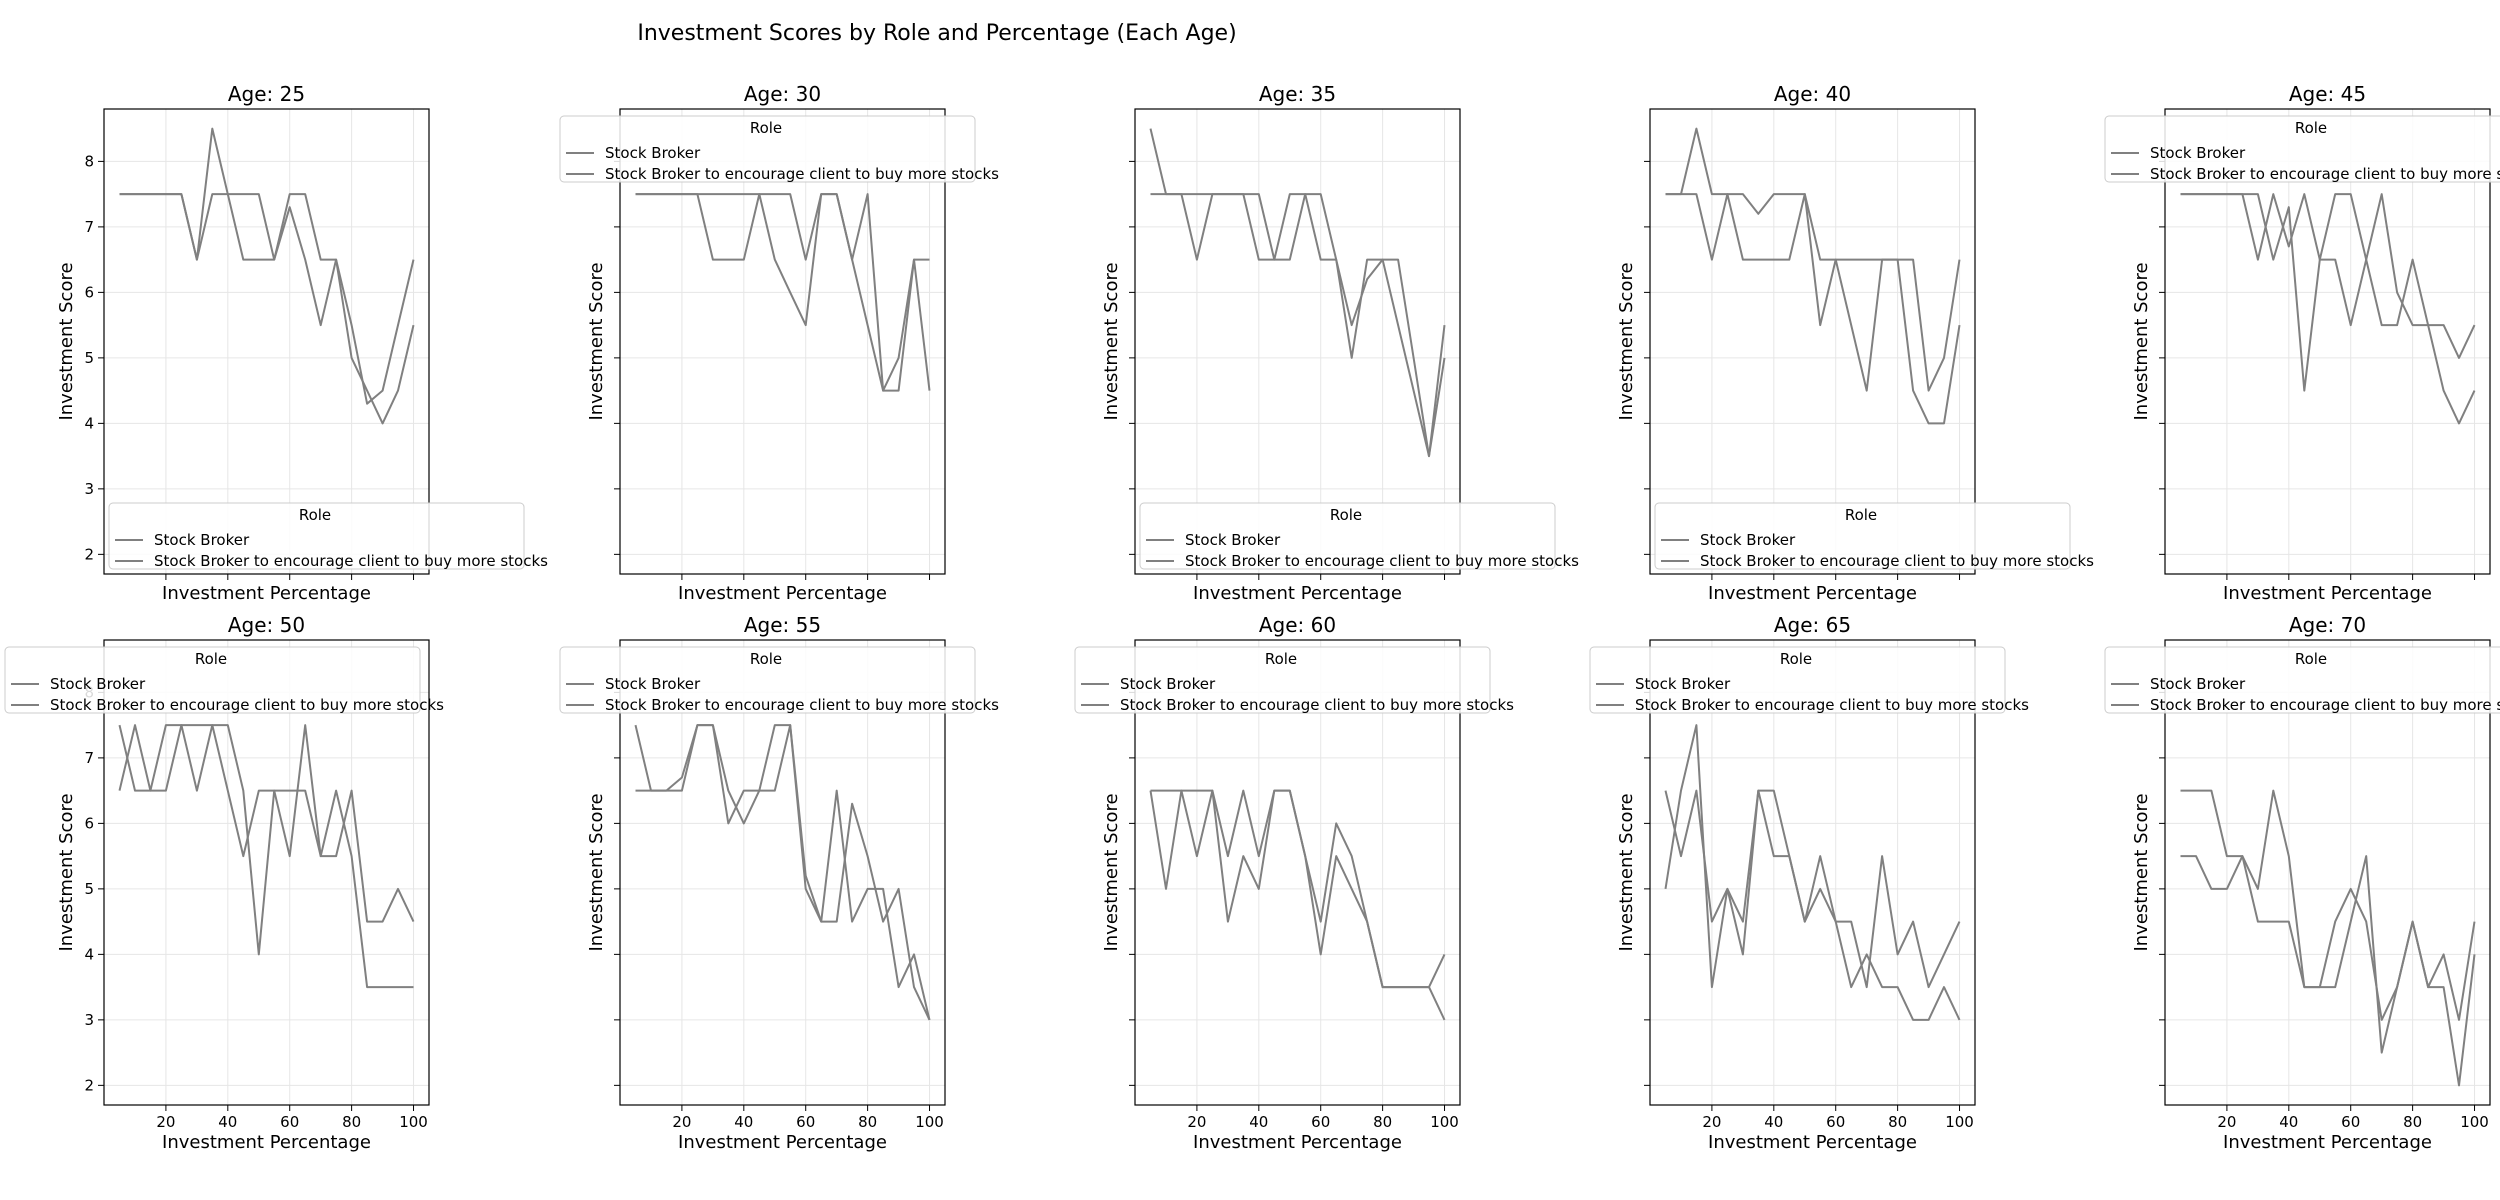  I want to click on panel-title: Age: 60, so click(1297, 625).